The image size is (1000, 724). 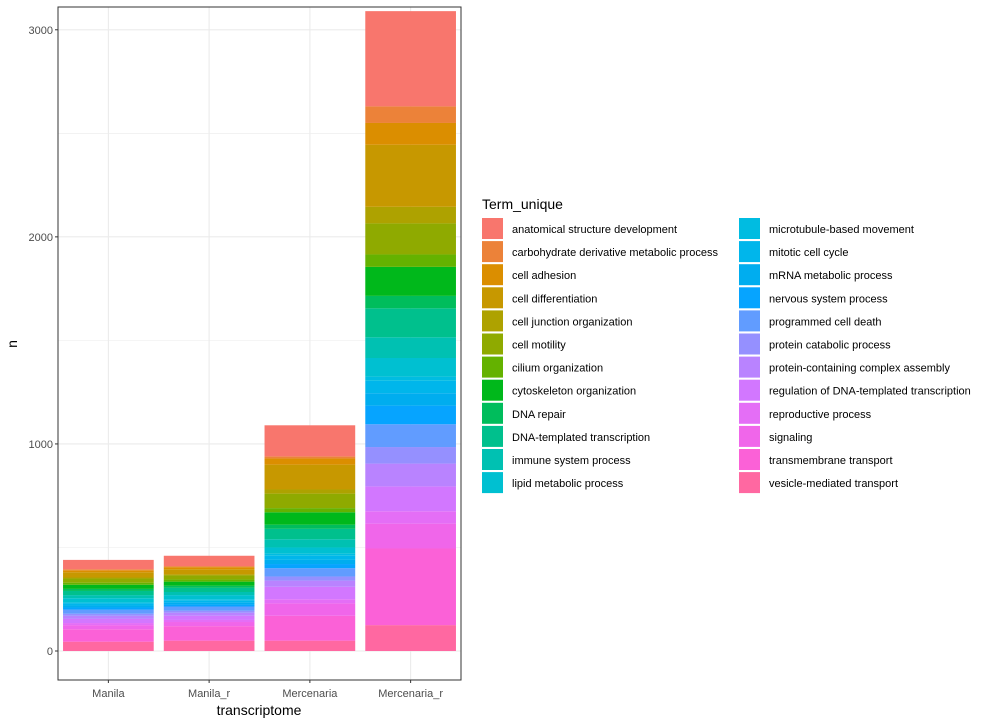 What do you see at coordinates (571, 461) in the screenshot?
I see `legend-label: immune system process` at bounding box center [571, 461].